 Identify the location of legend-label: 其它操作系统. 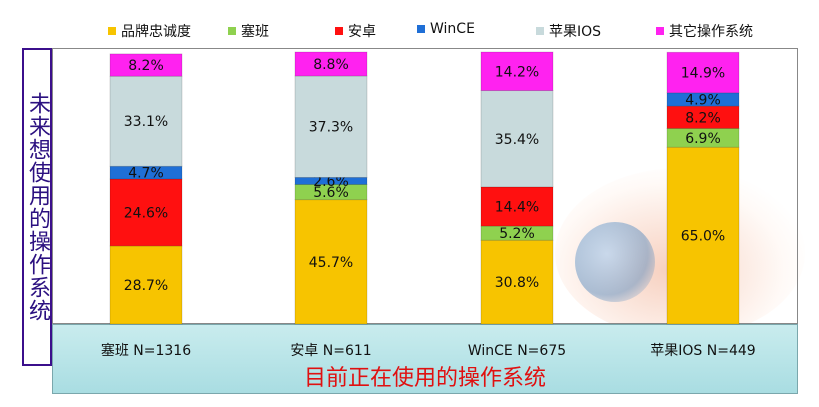
(711, 32).